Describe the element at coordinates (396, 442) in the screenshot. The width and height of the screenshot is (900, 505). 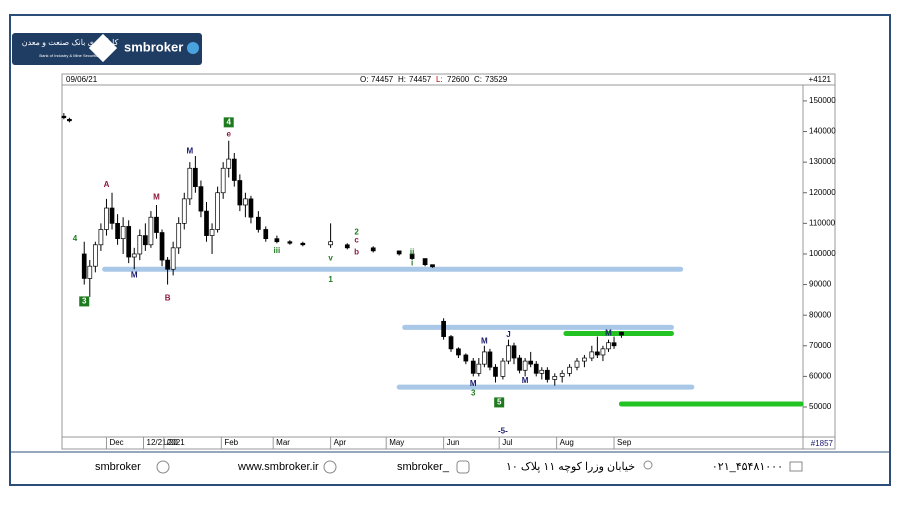
I see `x-tick-label: May` at that location.